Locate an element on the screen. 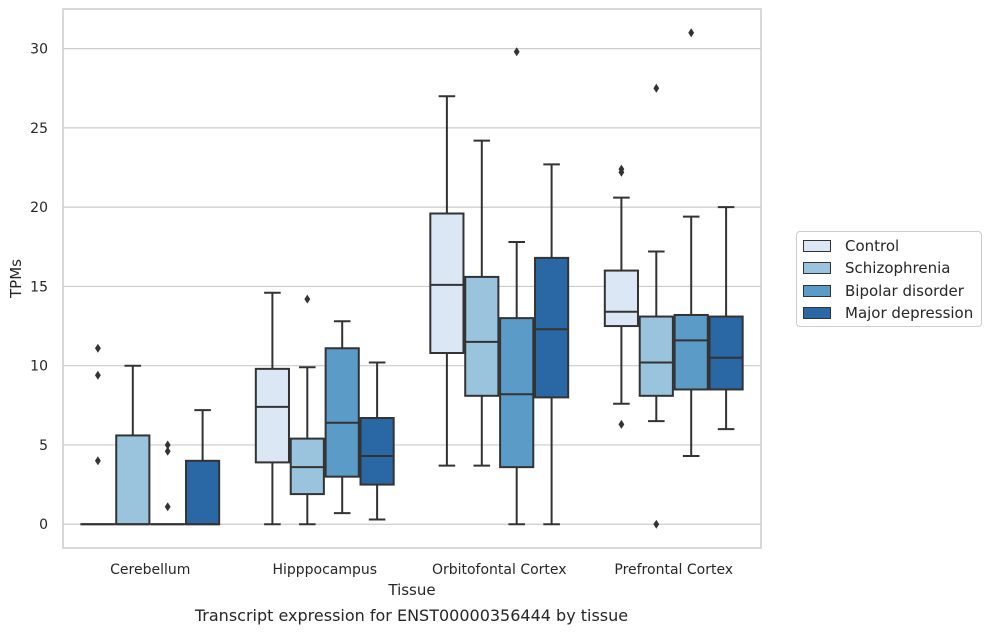  y-tick-label: 5 is located at coordinates (43, 446).